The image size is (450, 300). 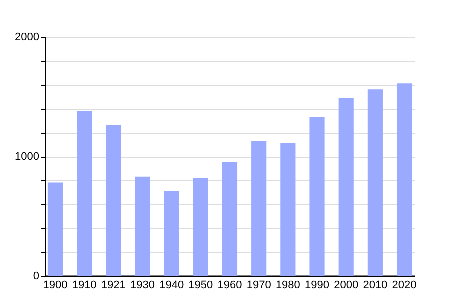 What do you see at coordinates (55, 286) in the screenshot?
I see `x-tick-label: 1900` at bounding box center [55, 286].